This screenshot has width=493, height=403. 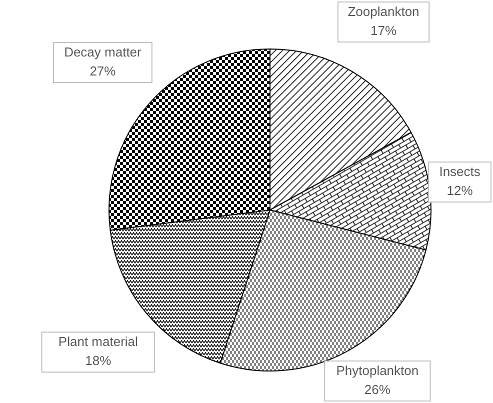 What do you see at coordinates (383, 30) in the screenshot?
I see `data-label: 17%` at bounding box center [383, 30].